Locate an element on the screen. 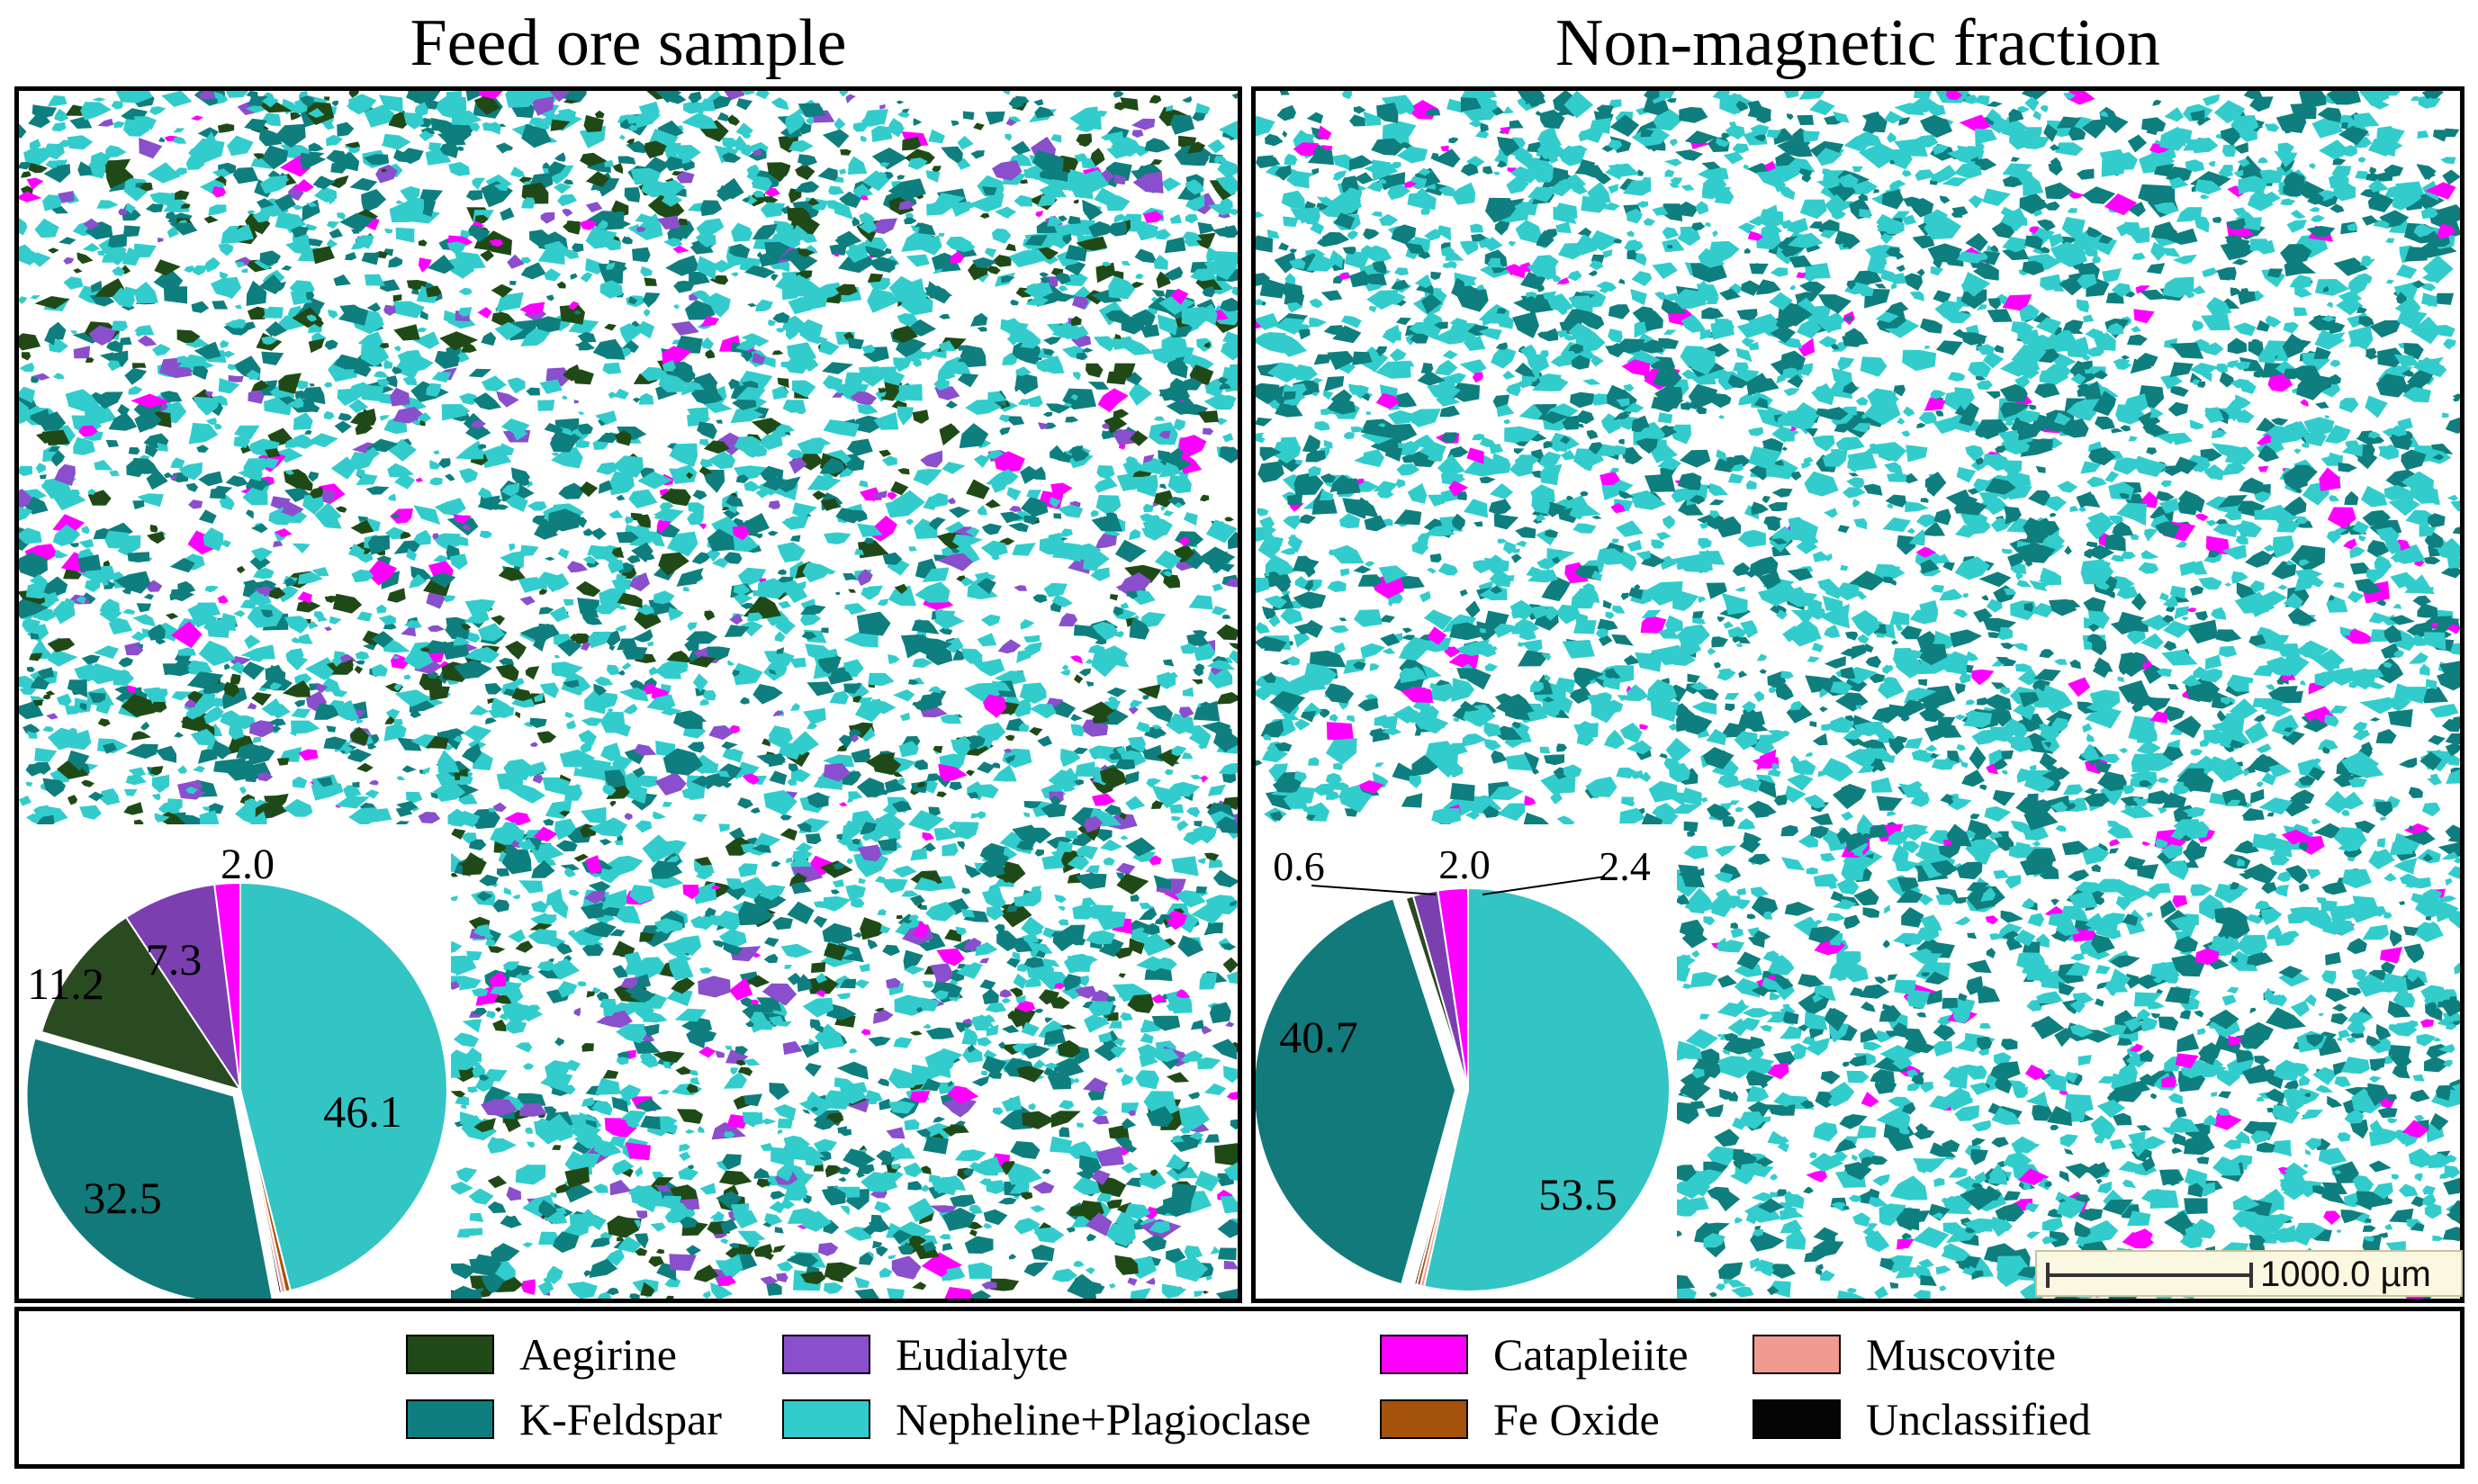 The height and width of the screenshot is (1484, 2478). pie-label-aegirine: 11.2 is located at coordinates (65, 984).